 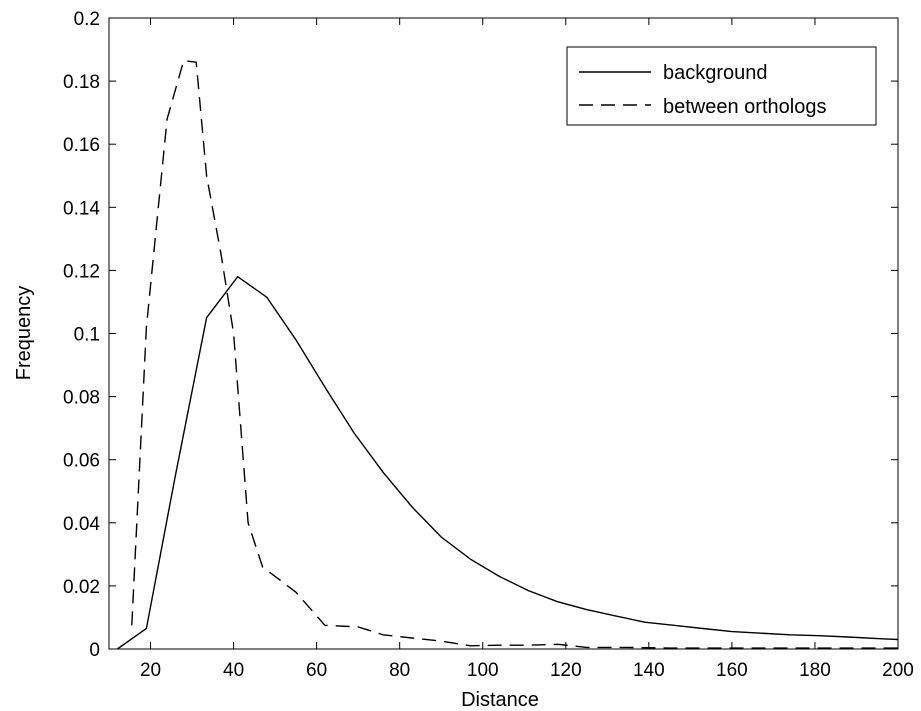 What do you see at coordinates (399, 670) in the screenshot?
I see `x-tick-label: 80` at bounding box center [399, 670].